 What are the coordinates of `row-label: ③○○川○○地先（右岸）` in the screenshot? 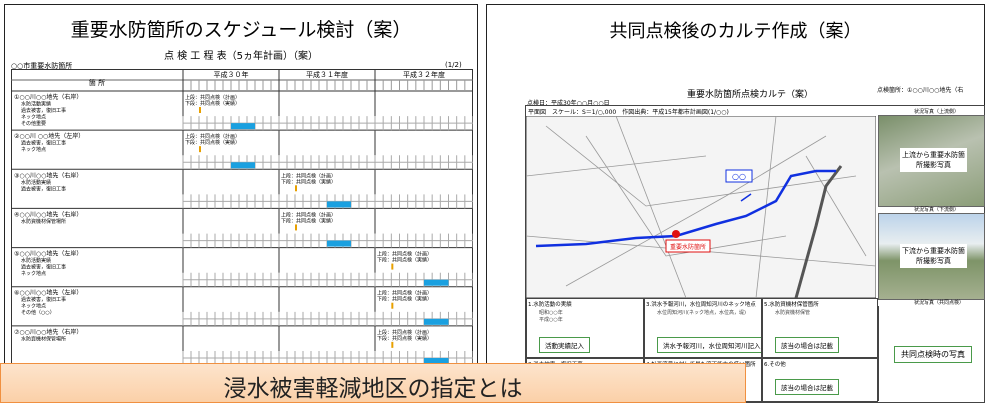 It's located at (48, 175).